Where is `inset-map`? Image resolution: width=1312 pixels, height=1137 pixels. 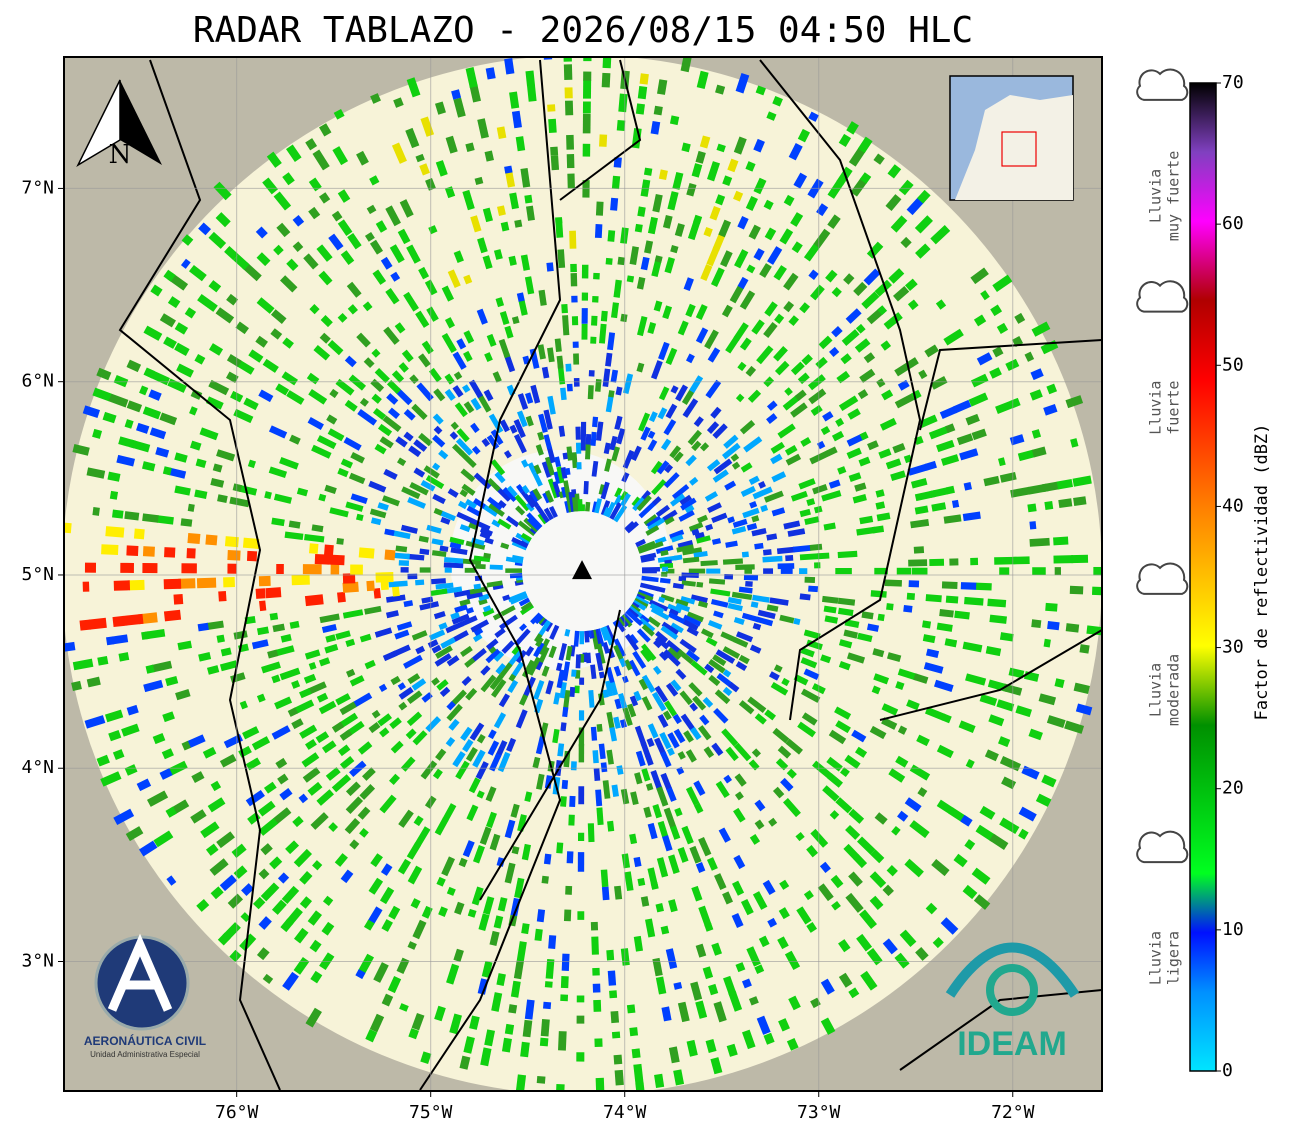
inset-map is located at coordinates (1011, 138).